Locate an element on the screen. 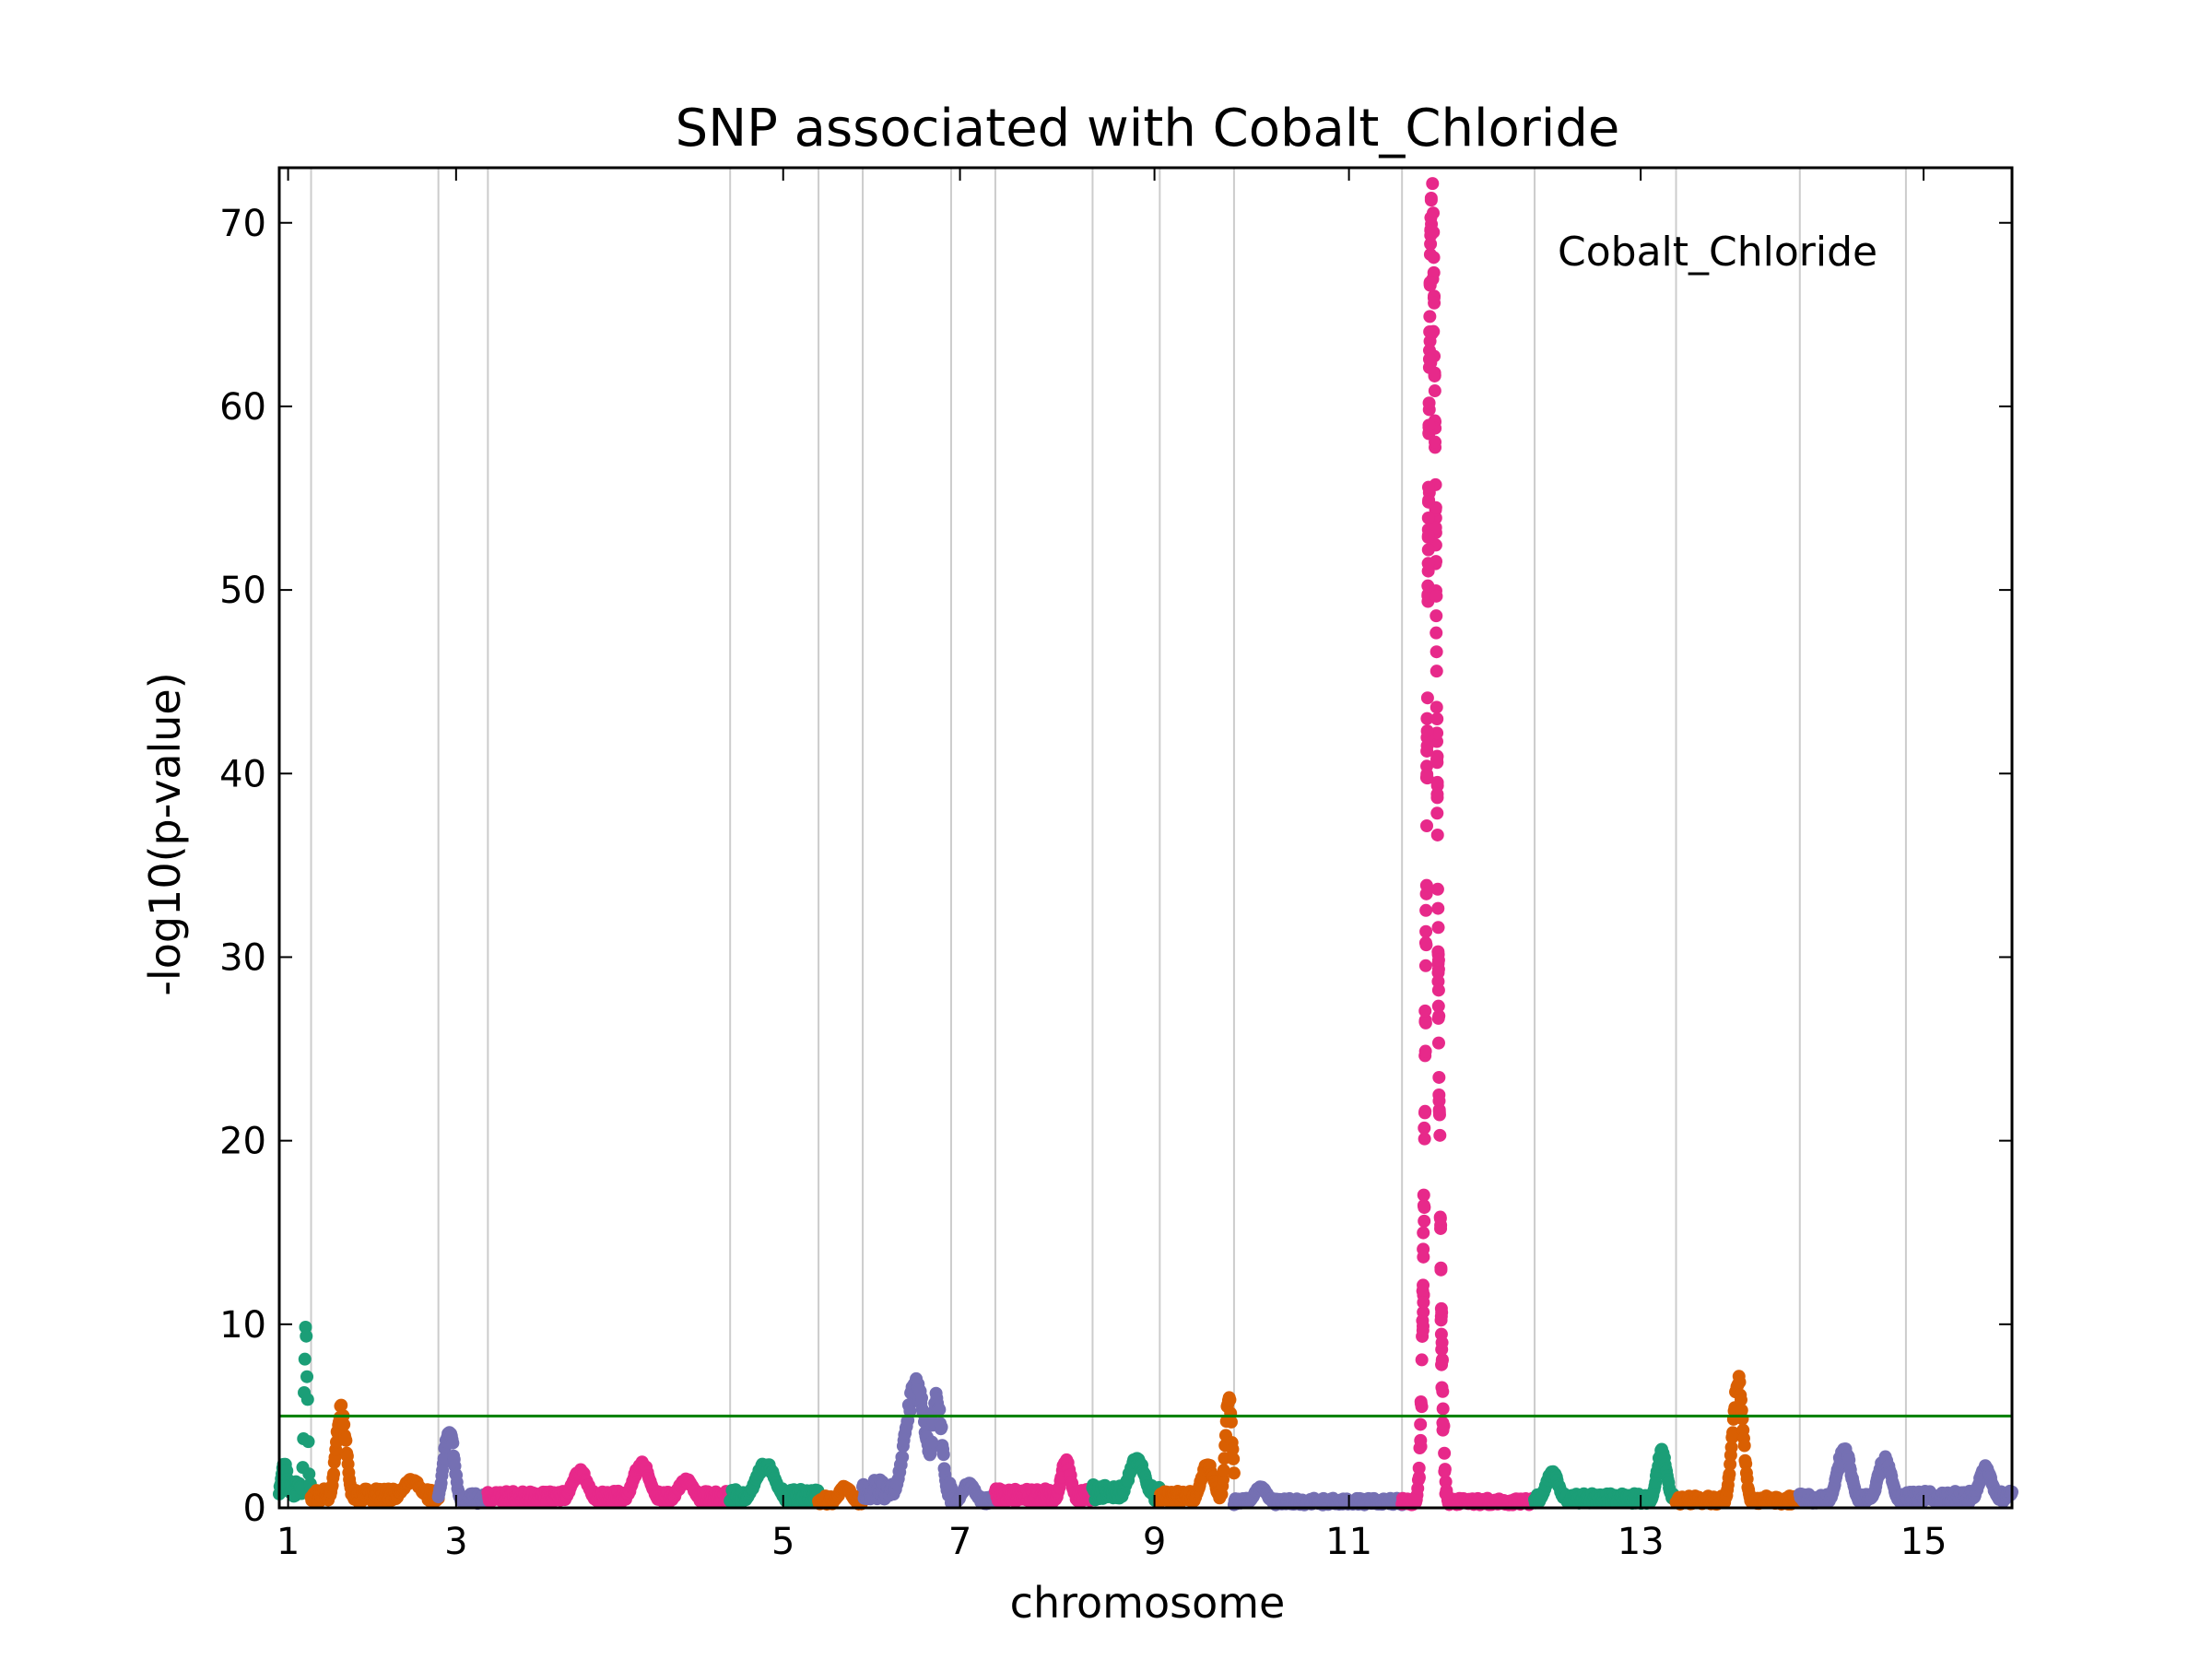  y-tick-label: 20 is located at coordinates (242, 1142).